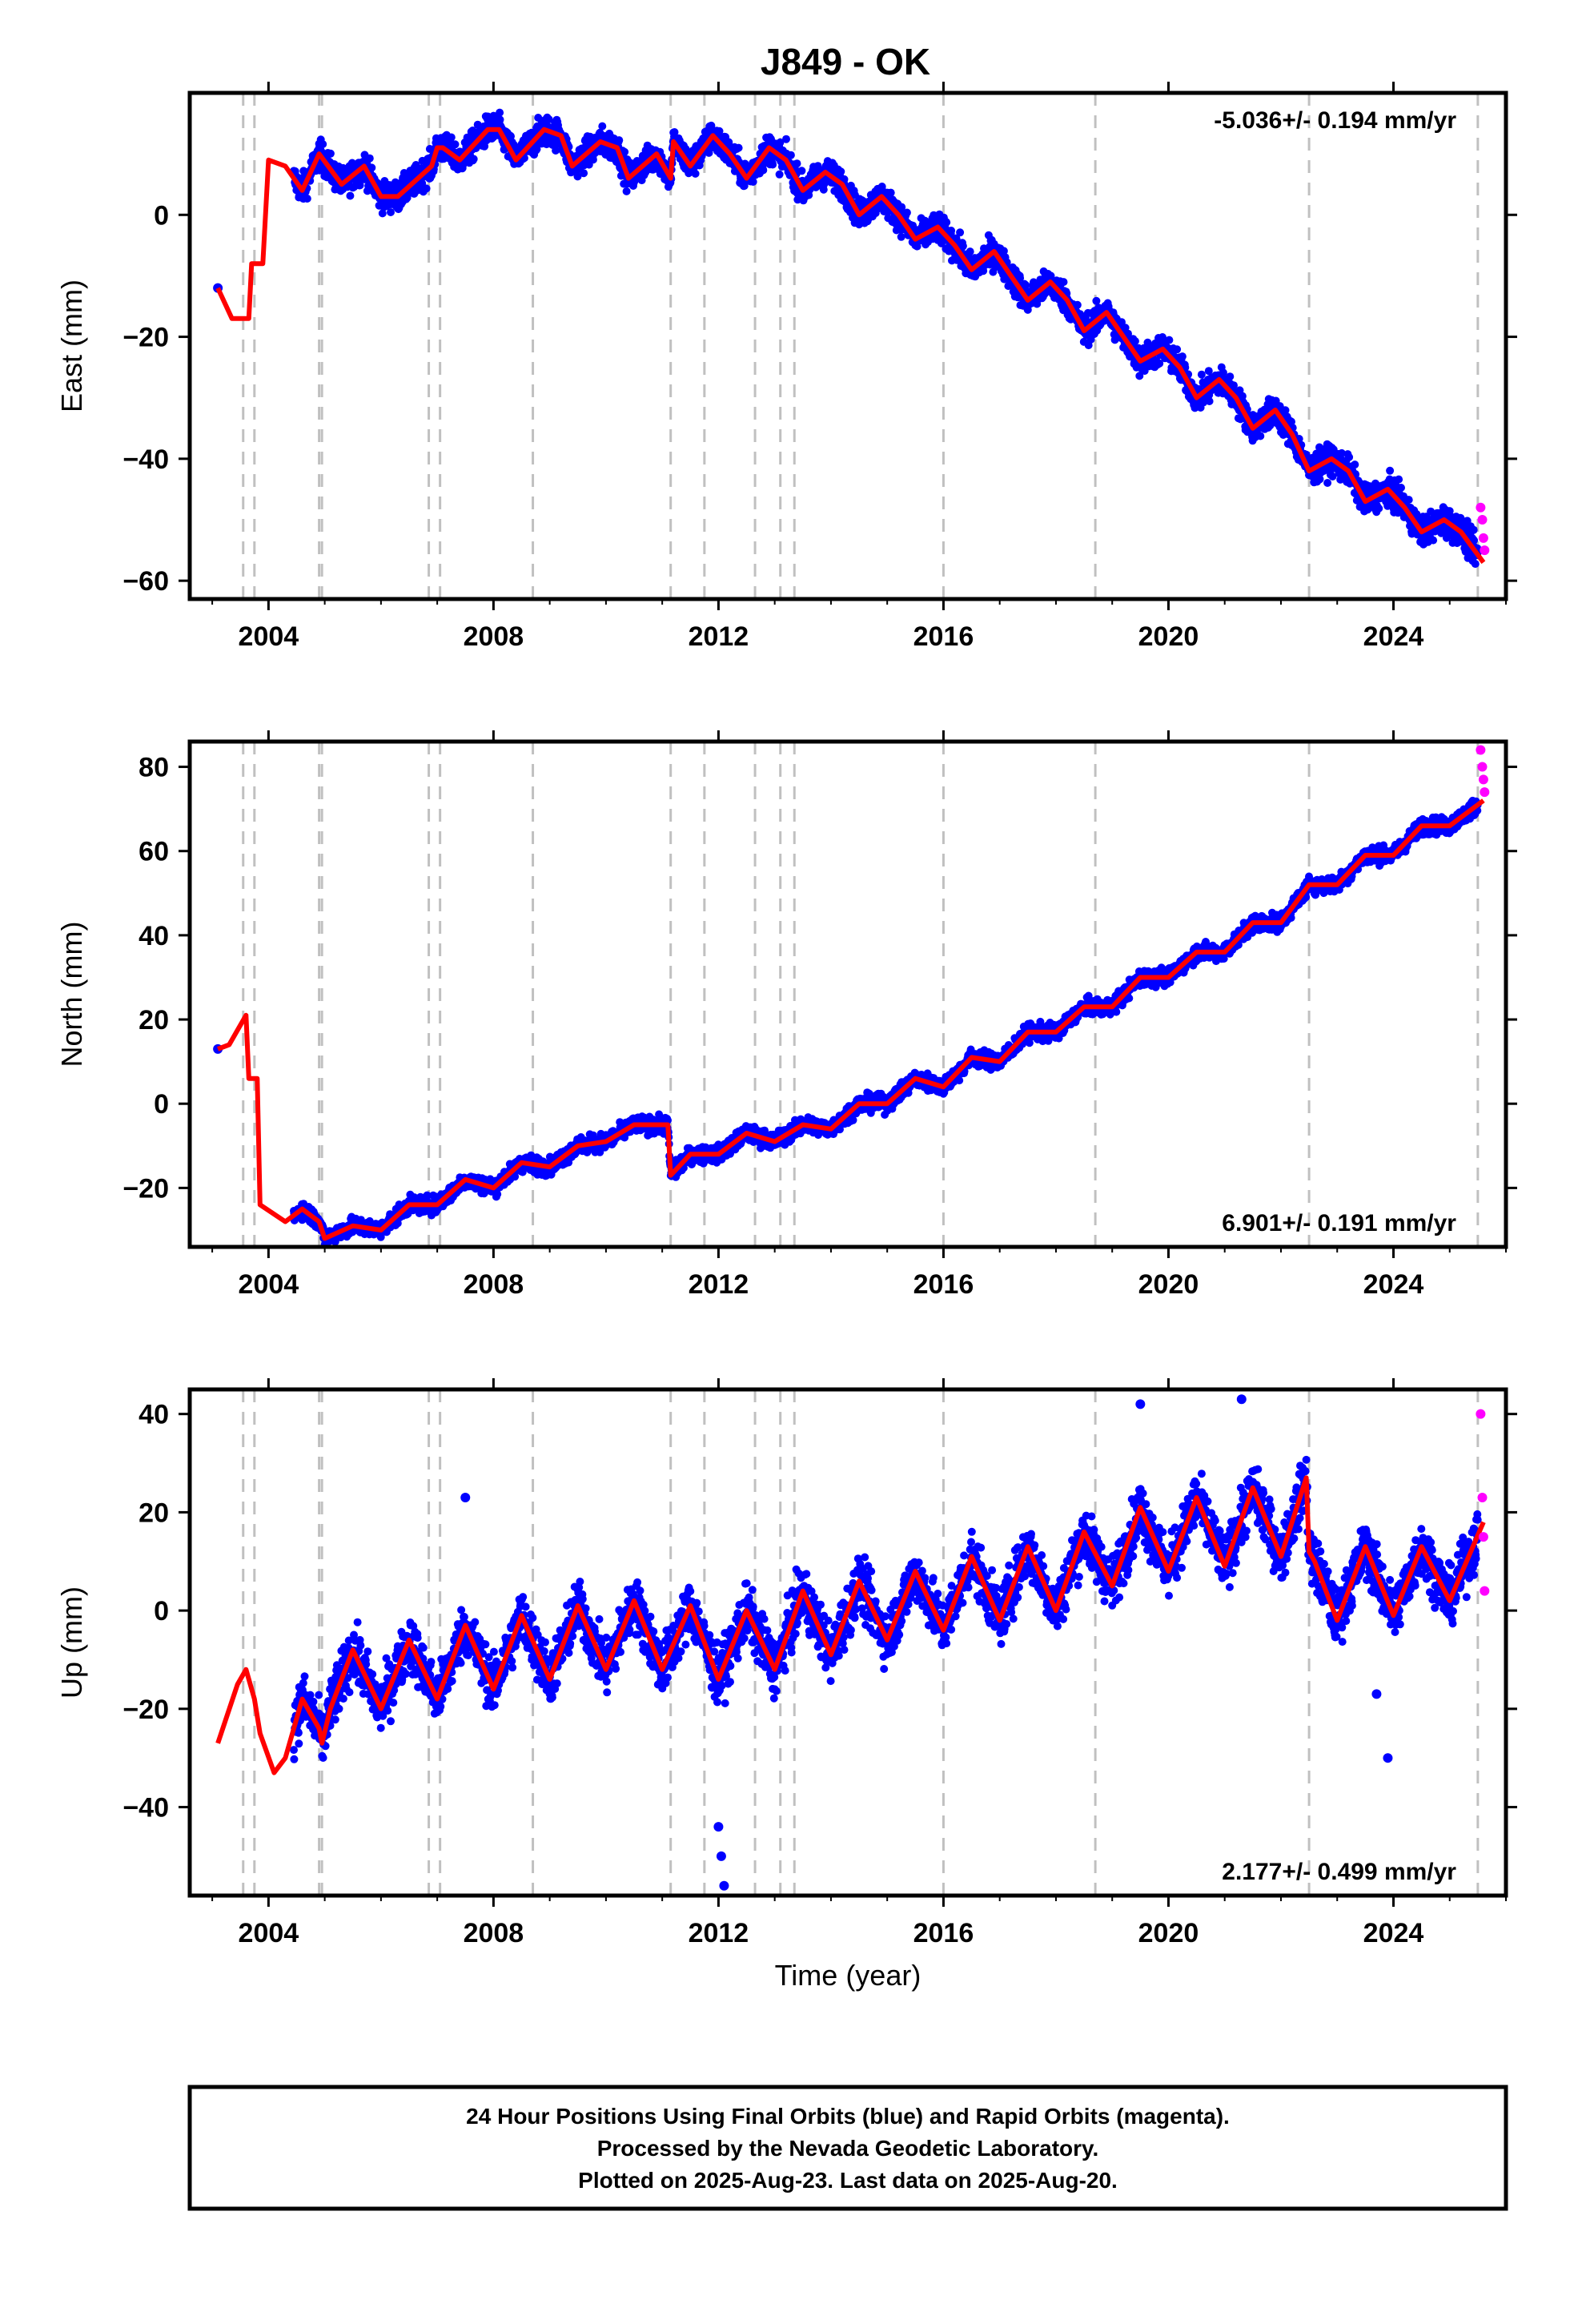 The width and height of the screenshot is (1582, 2324). Describe the element at coordinates (269, 636) in the screenshot. I see `x-tick-label: 2004` at that location.